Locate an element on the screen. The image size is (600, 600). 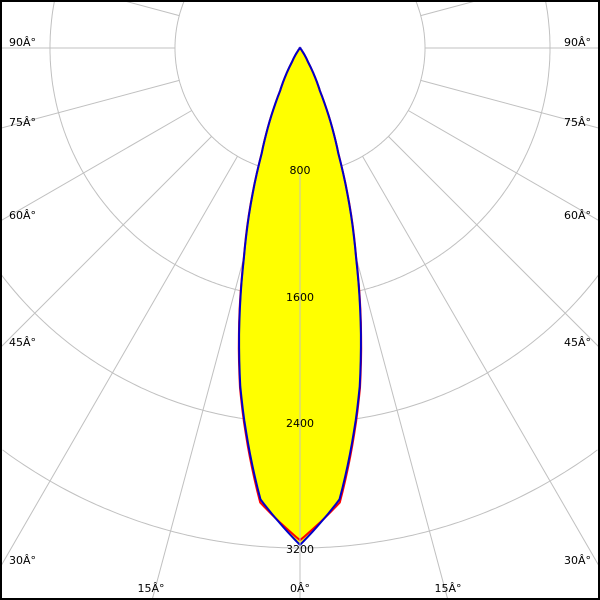
angle-label: 0Â° is located at coordinates (300, 588).